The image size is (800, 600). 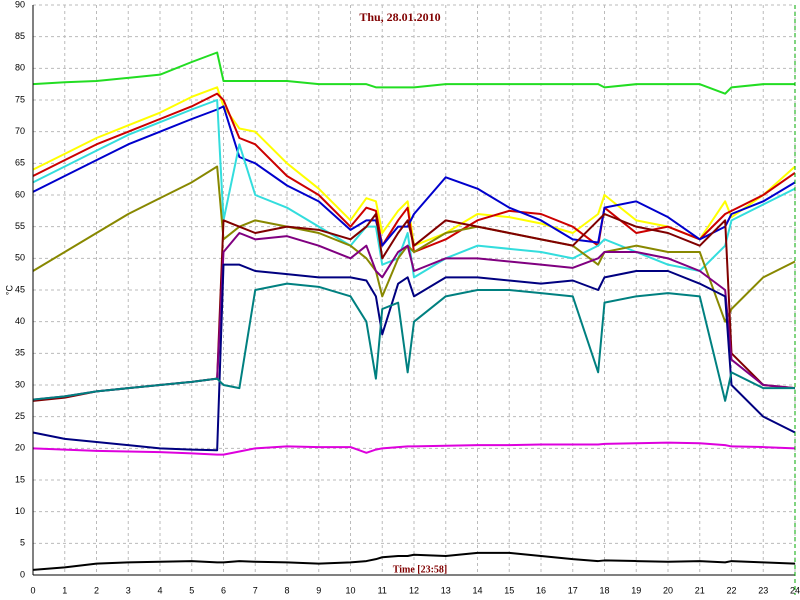 What do you see at coordinates (20, 384) in the screenshot?
I see `y-tick-label: 30` at bounding box center [20, 384].